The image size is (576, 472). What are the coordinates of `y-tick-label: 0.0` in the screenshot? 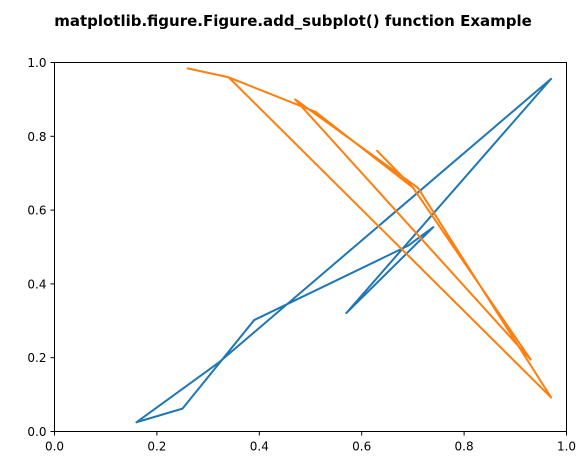 It's located at (36, 432).